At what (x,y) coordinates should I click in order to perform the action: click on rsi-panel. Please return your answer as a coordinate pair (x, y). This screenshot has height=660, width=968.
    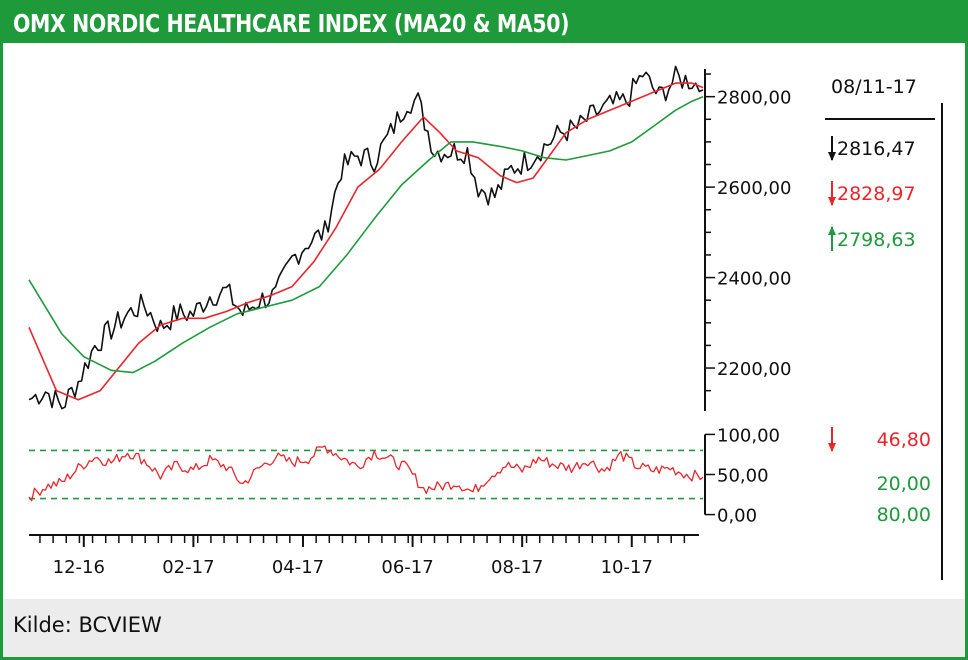
    Looking at the image, I should click on (366, 473).